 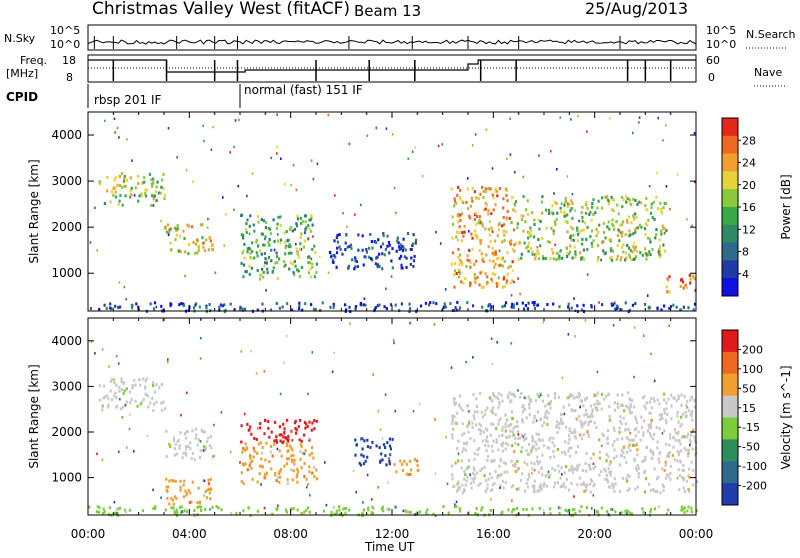 What do you see at coordinates (730, 341) in the screenshot?
I see `colorbar-swatch` at bounding box center [730, 341].